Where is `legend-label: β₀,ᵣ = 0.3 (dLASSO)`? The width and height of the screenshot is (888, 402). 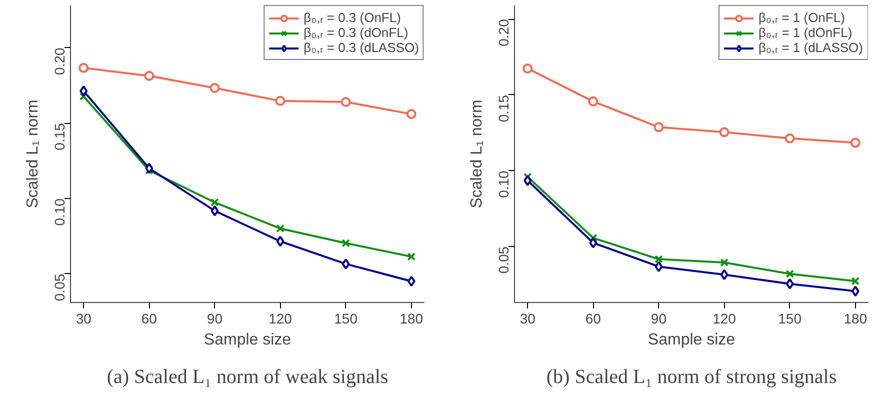 legend-label: β₀,ᵣ = 0.3 (dLASSO) is located at coordinates (361, 47).